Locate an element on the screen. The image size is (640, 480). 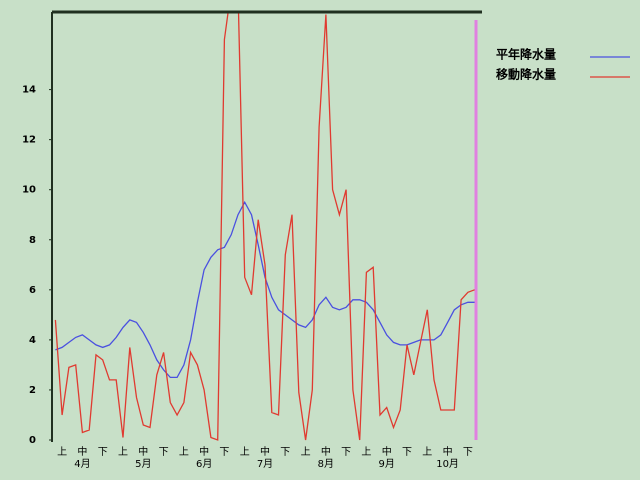
month-label: 5月 is located at coordinates (143, 464).